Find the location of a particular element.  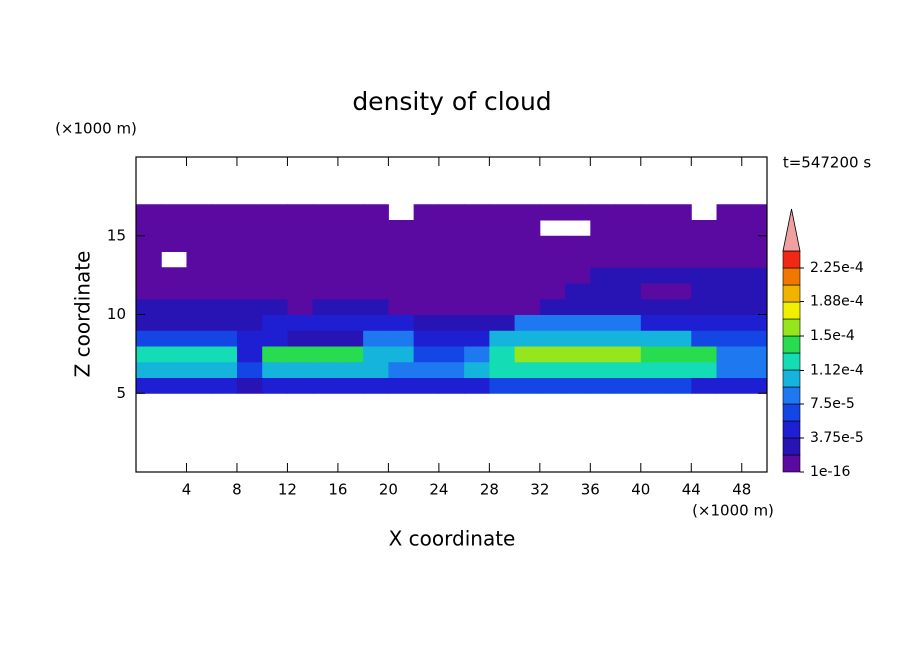

colorbar-tick-label: 7.5e-5 is located at coordinates (832, 404).